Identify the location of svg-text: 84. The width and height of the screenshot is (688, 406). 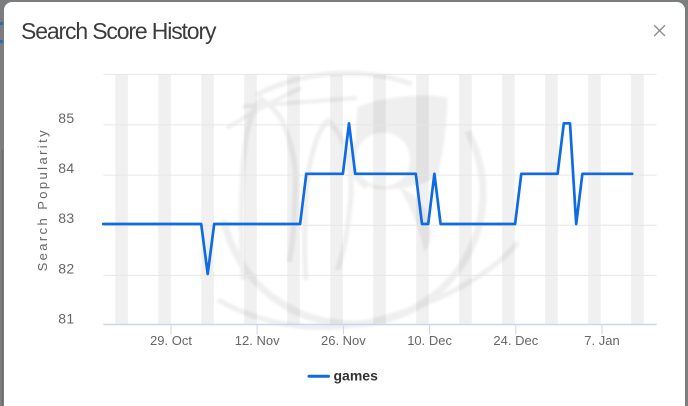
(66, 168).